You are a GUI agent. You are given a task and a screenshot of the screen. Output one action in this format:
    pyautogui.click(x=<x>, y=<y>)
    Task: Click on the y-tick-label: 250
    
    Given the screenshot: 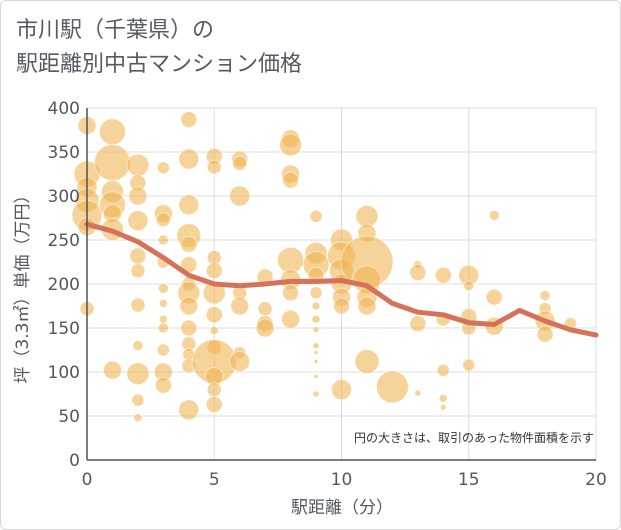 What is the action you would take?
    pyautogui.click(x=64, y=241)
    